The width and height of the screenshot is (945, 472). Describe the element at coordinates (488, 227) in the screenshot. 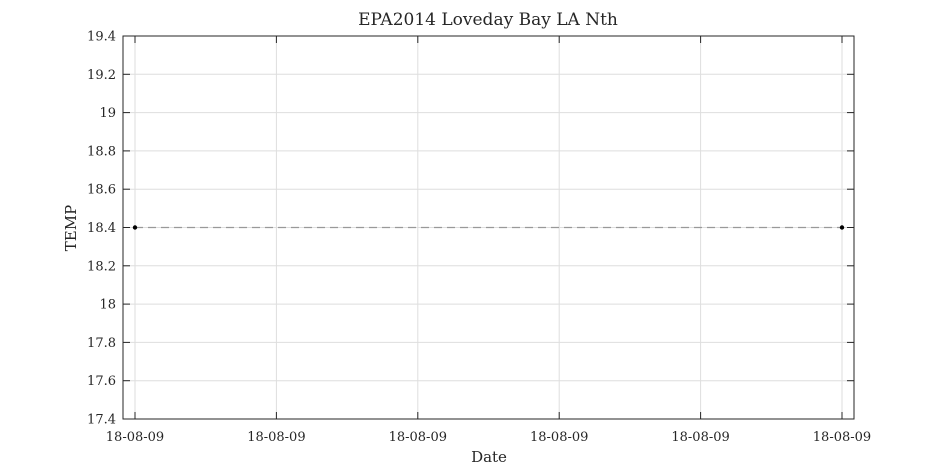

I see `data-series` at that location.